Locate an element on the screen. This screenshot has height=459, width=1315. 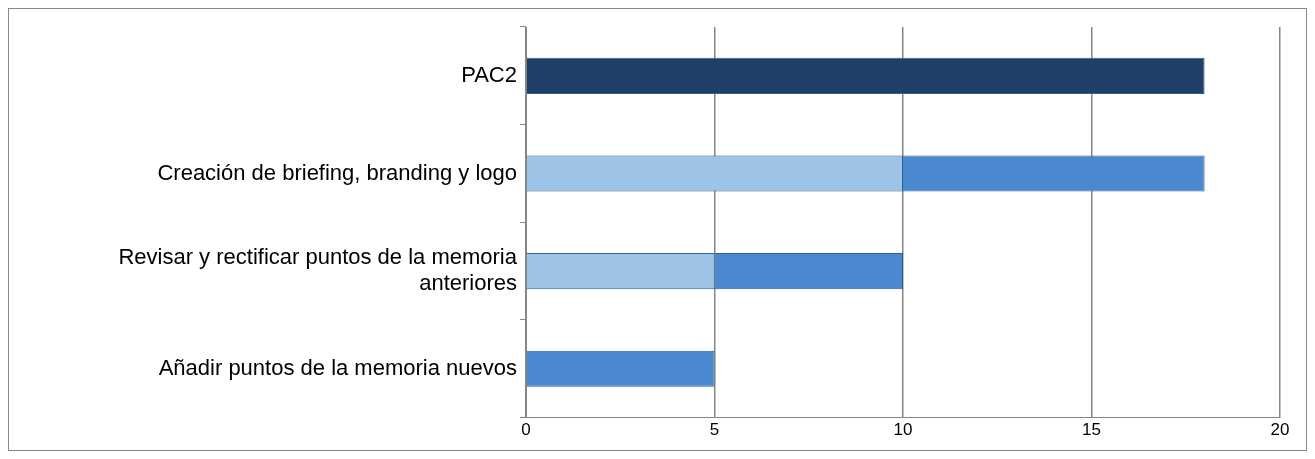
y-tick-label: Añadir puntos de la memoria nuevos is located at coordinates (337, 367).